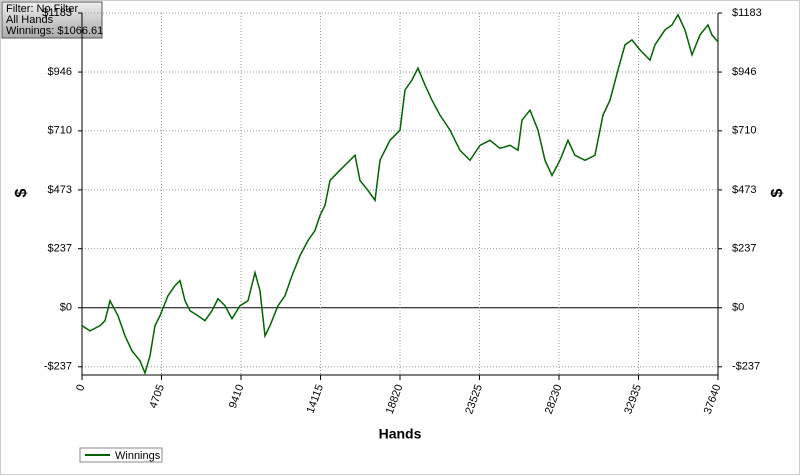 The height and width of the screenshot is (475, 800). Describe the element at coordinates (21, 192) in the screenshot. I see `y-axis-label: $` at that location.